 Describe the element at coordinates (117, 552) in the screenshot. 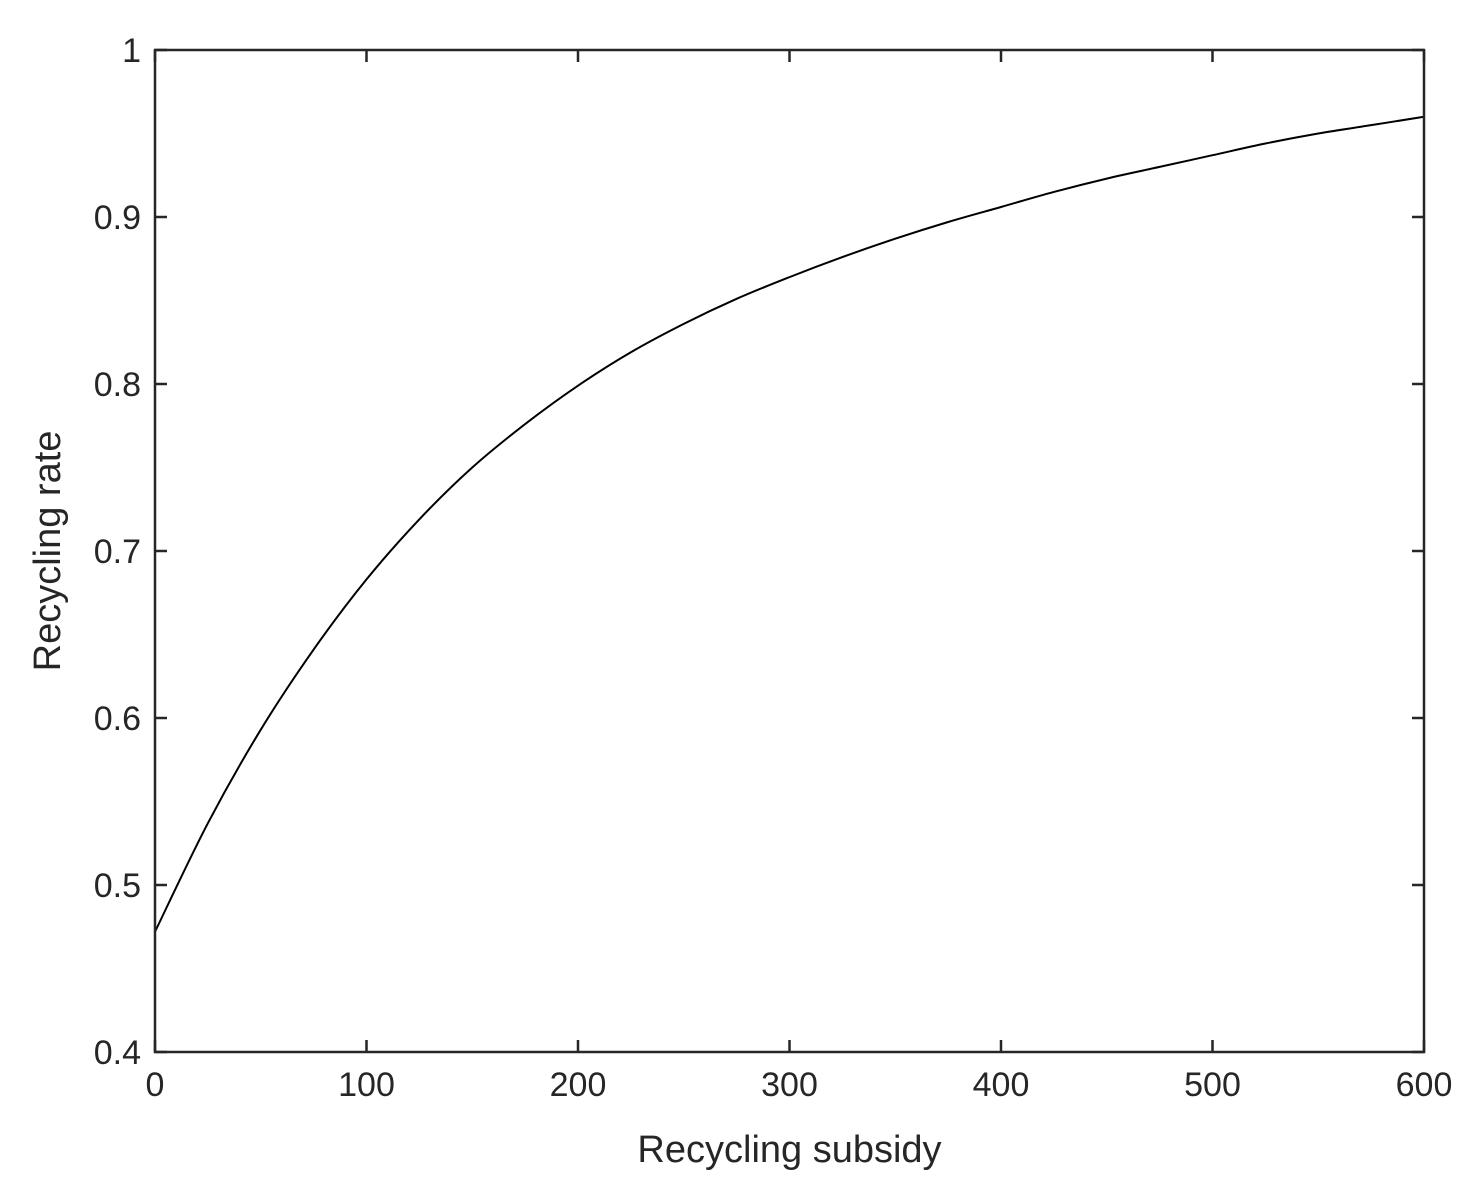

I see `y-tick-label: 0.7` at that location.